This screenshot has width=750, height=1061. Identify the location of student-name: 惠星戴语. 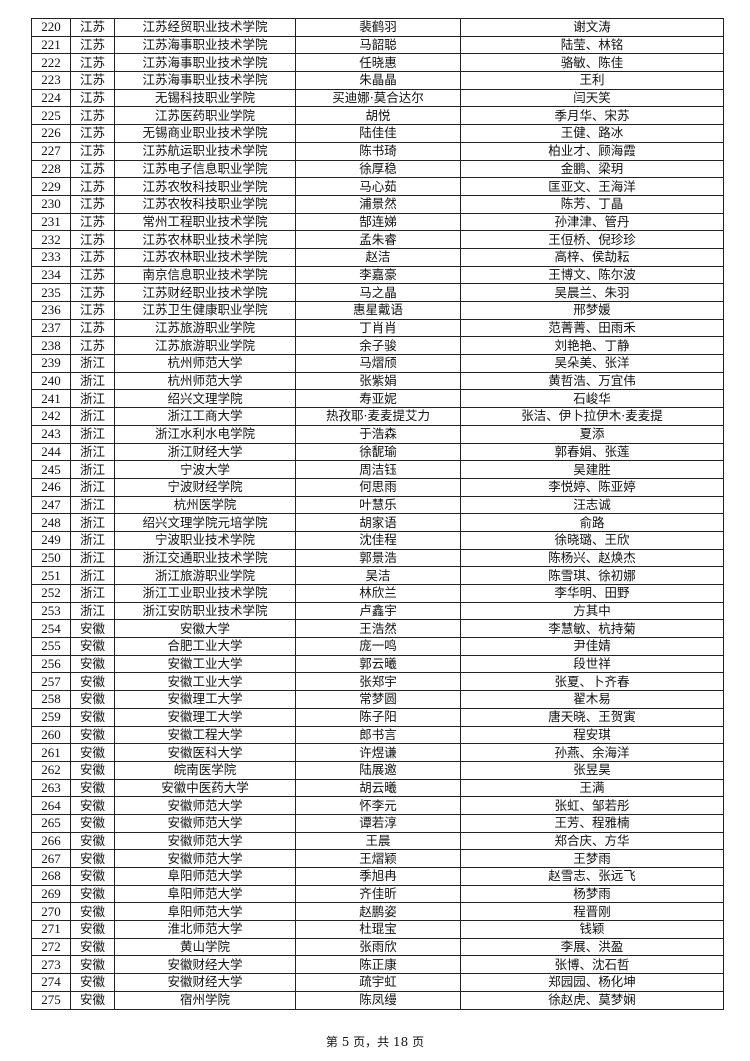
(378, 310).